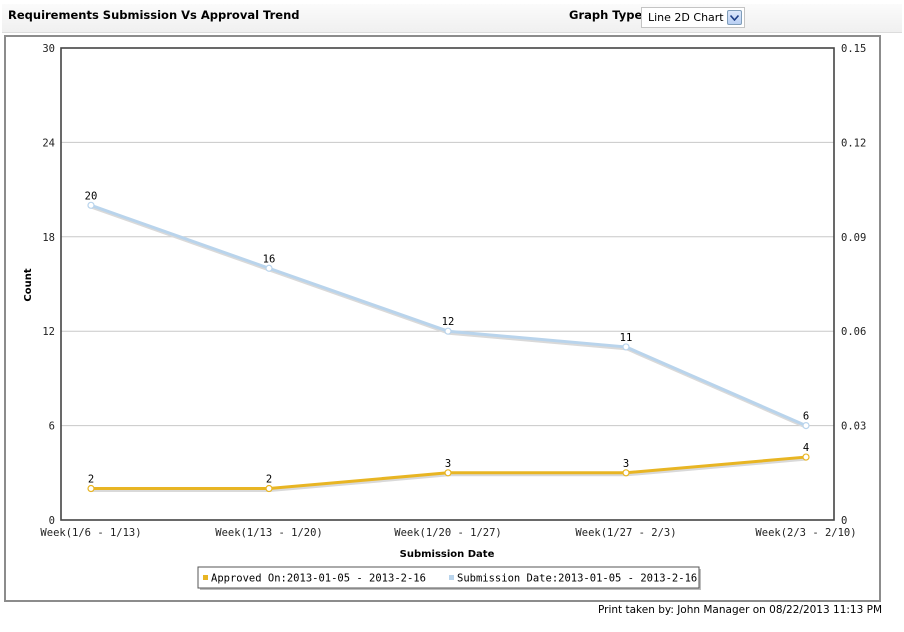  Describe the element at coordinates (448, 322) in the screenshot. I see `data-label: 12` at that location.